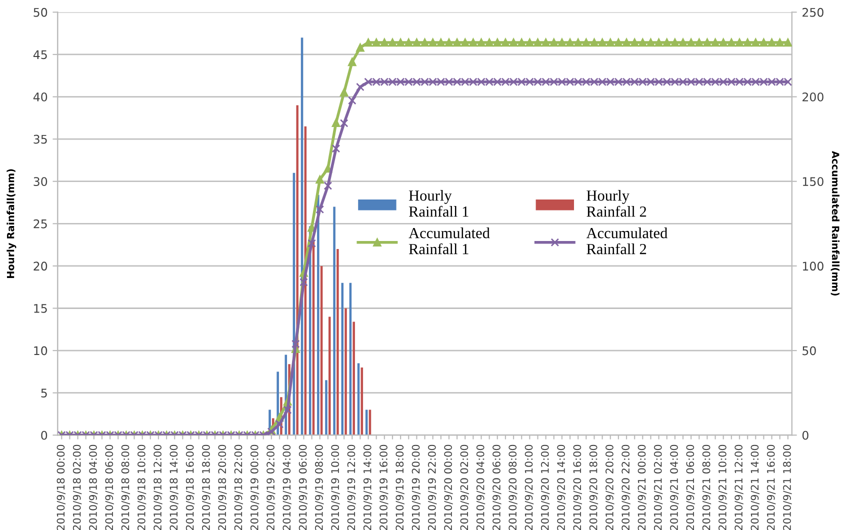  I want to click on x-tick-label: 2010/9/20 22:00, so click(626, 487).